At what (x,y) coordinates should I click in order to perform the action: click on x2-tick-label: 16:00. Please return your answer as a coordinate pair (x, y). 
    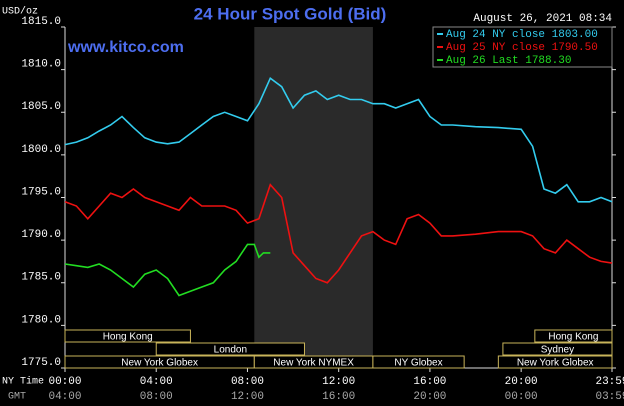
    Looking at the image, I should click on (338, 397).